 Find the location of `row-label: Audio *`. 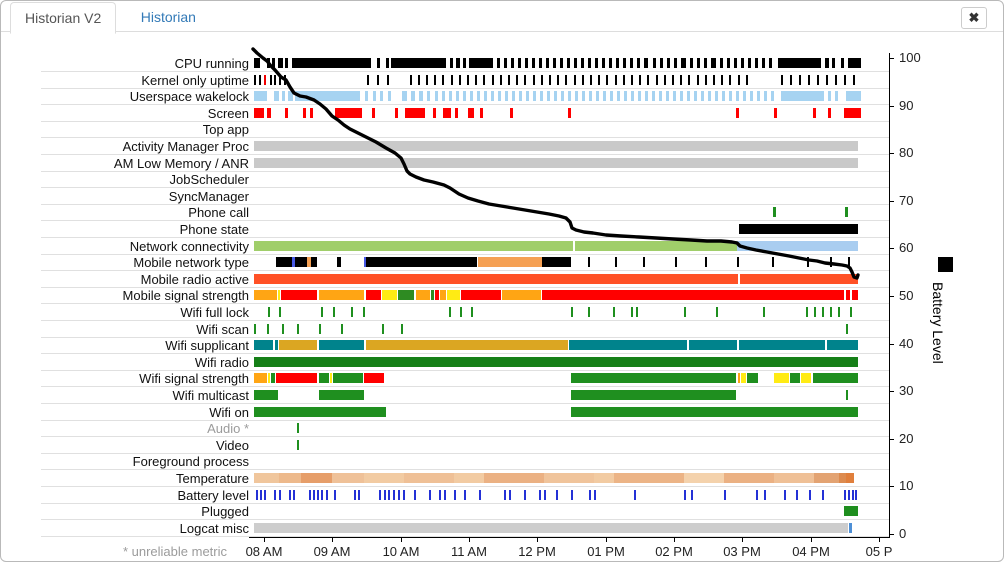

row-label: Audio * is located at coordinates (228, 429).